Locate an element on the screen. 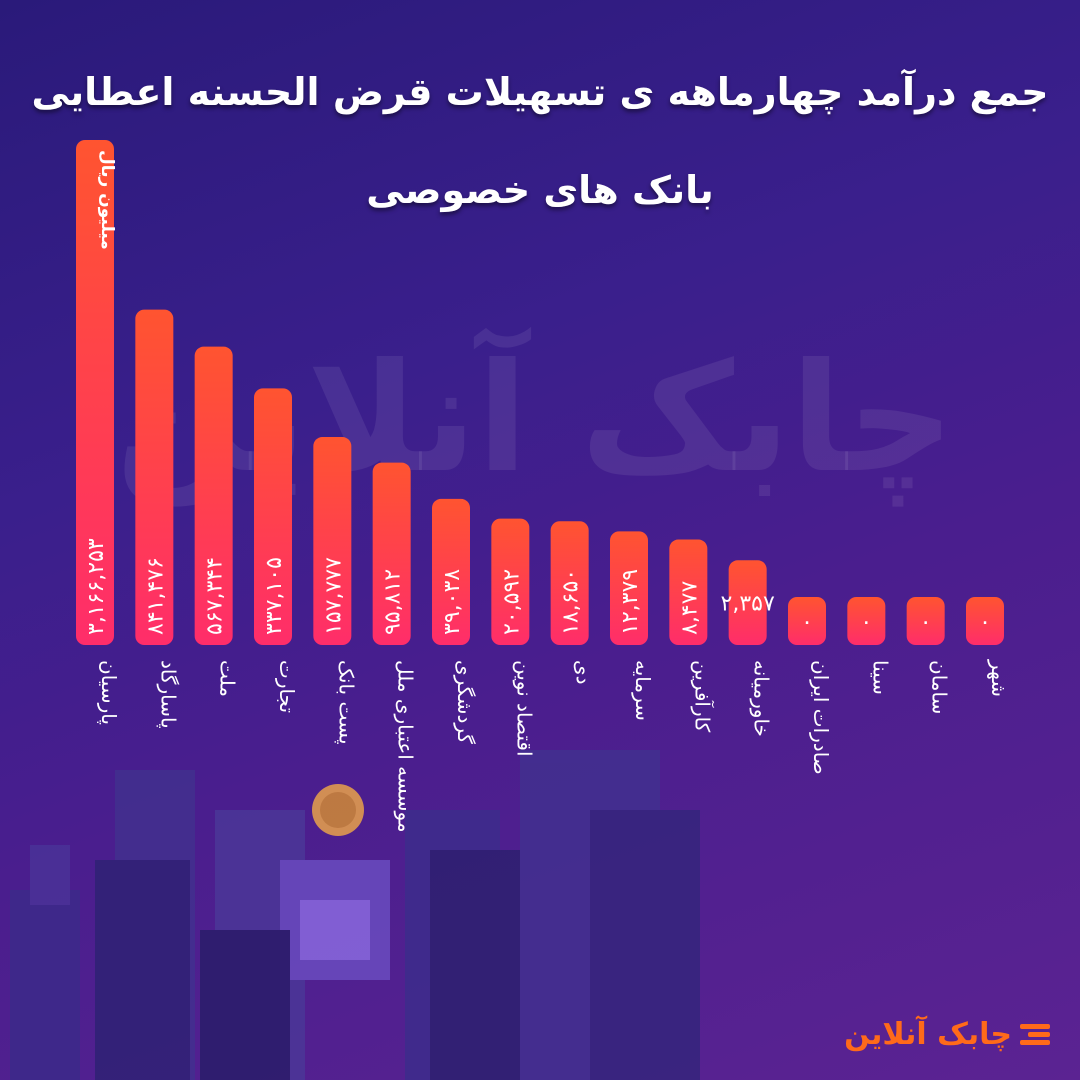  value-label: ۲,۳۵۷ is located at coordinates (748, 604).